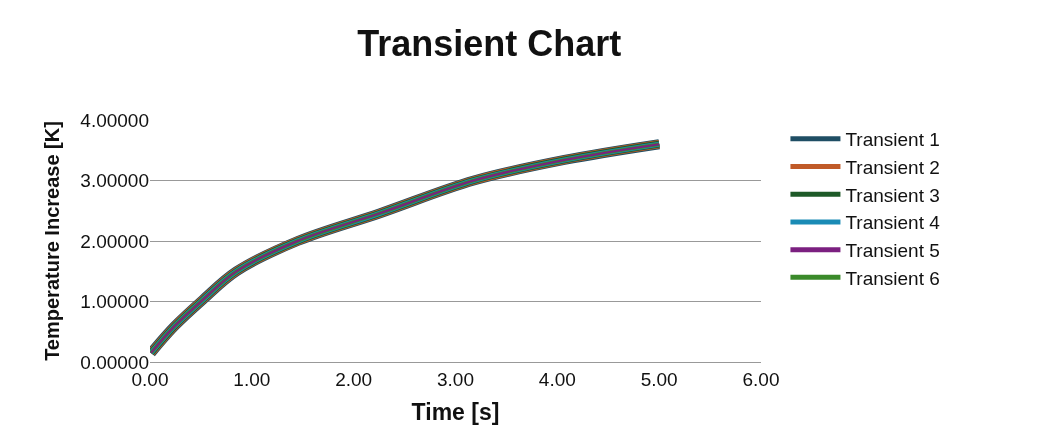 Image resolution: width=1041 pixels, height=437 pixels. Describe the element at coordinates (892, 251) in the screenshot. I see `legend-label: Transient 5` at that location.